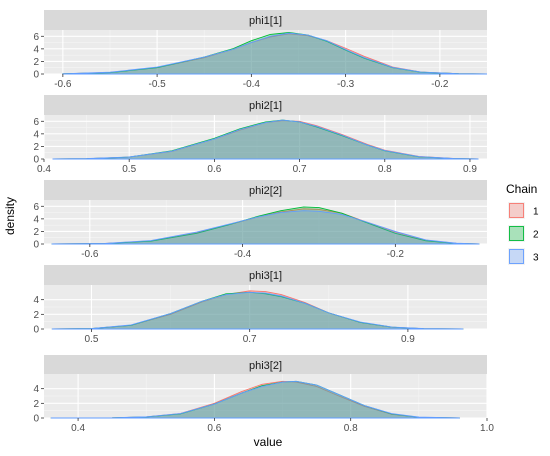 The height and width of the screenshot is (456, 550). I want to click on facet-strip-label: phi2[1], so click(265, 106).